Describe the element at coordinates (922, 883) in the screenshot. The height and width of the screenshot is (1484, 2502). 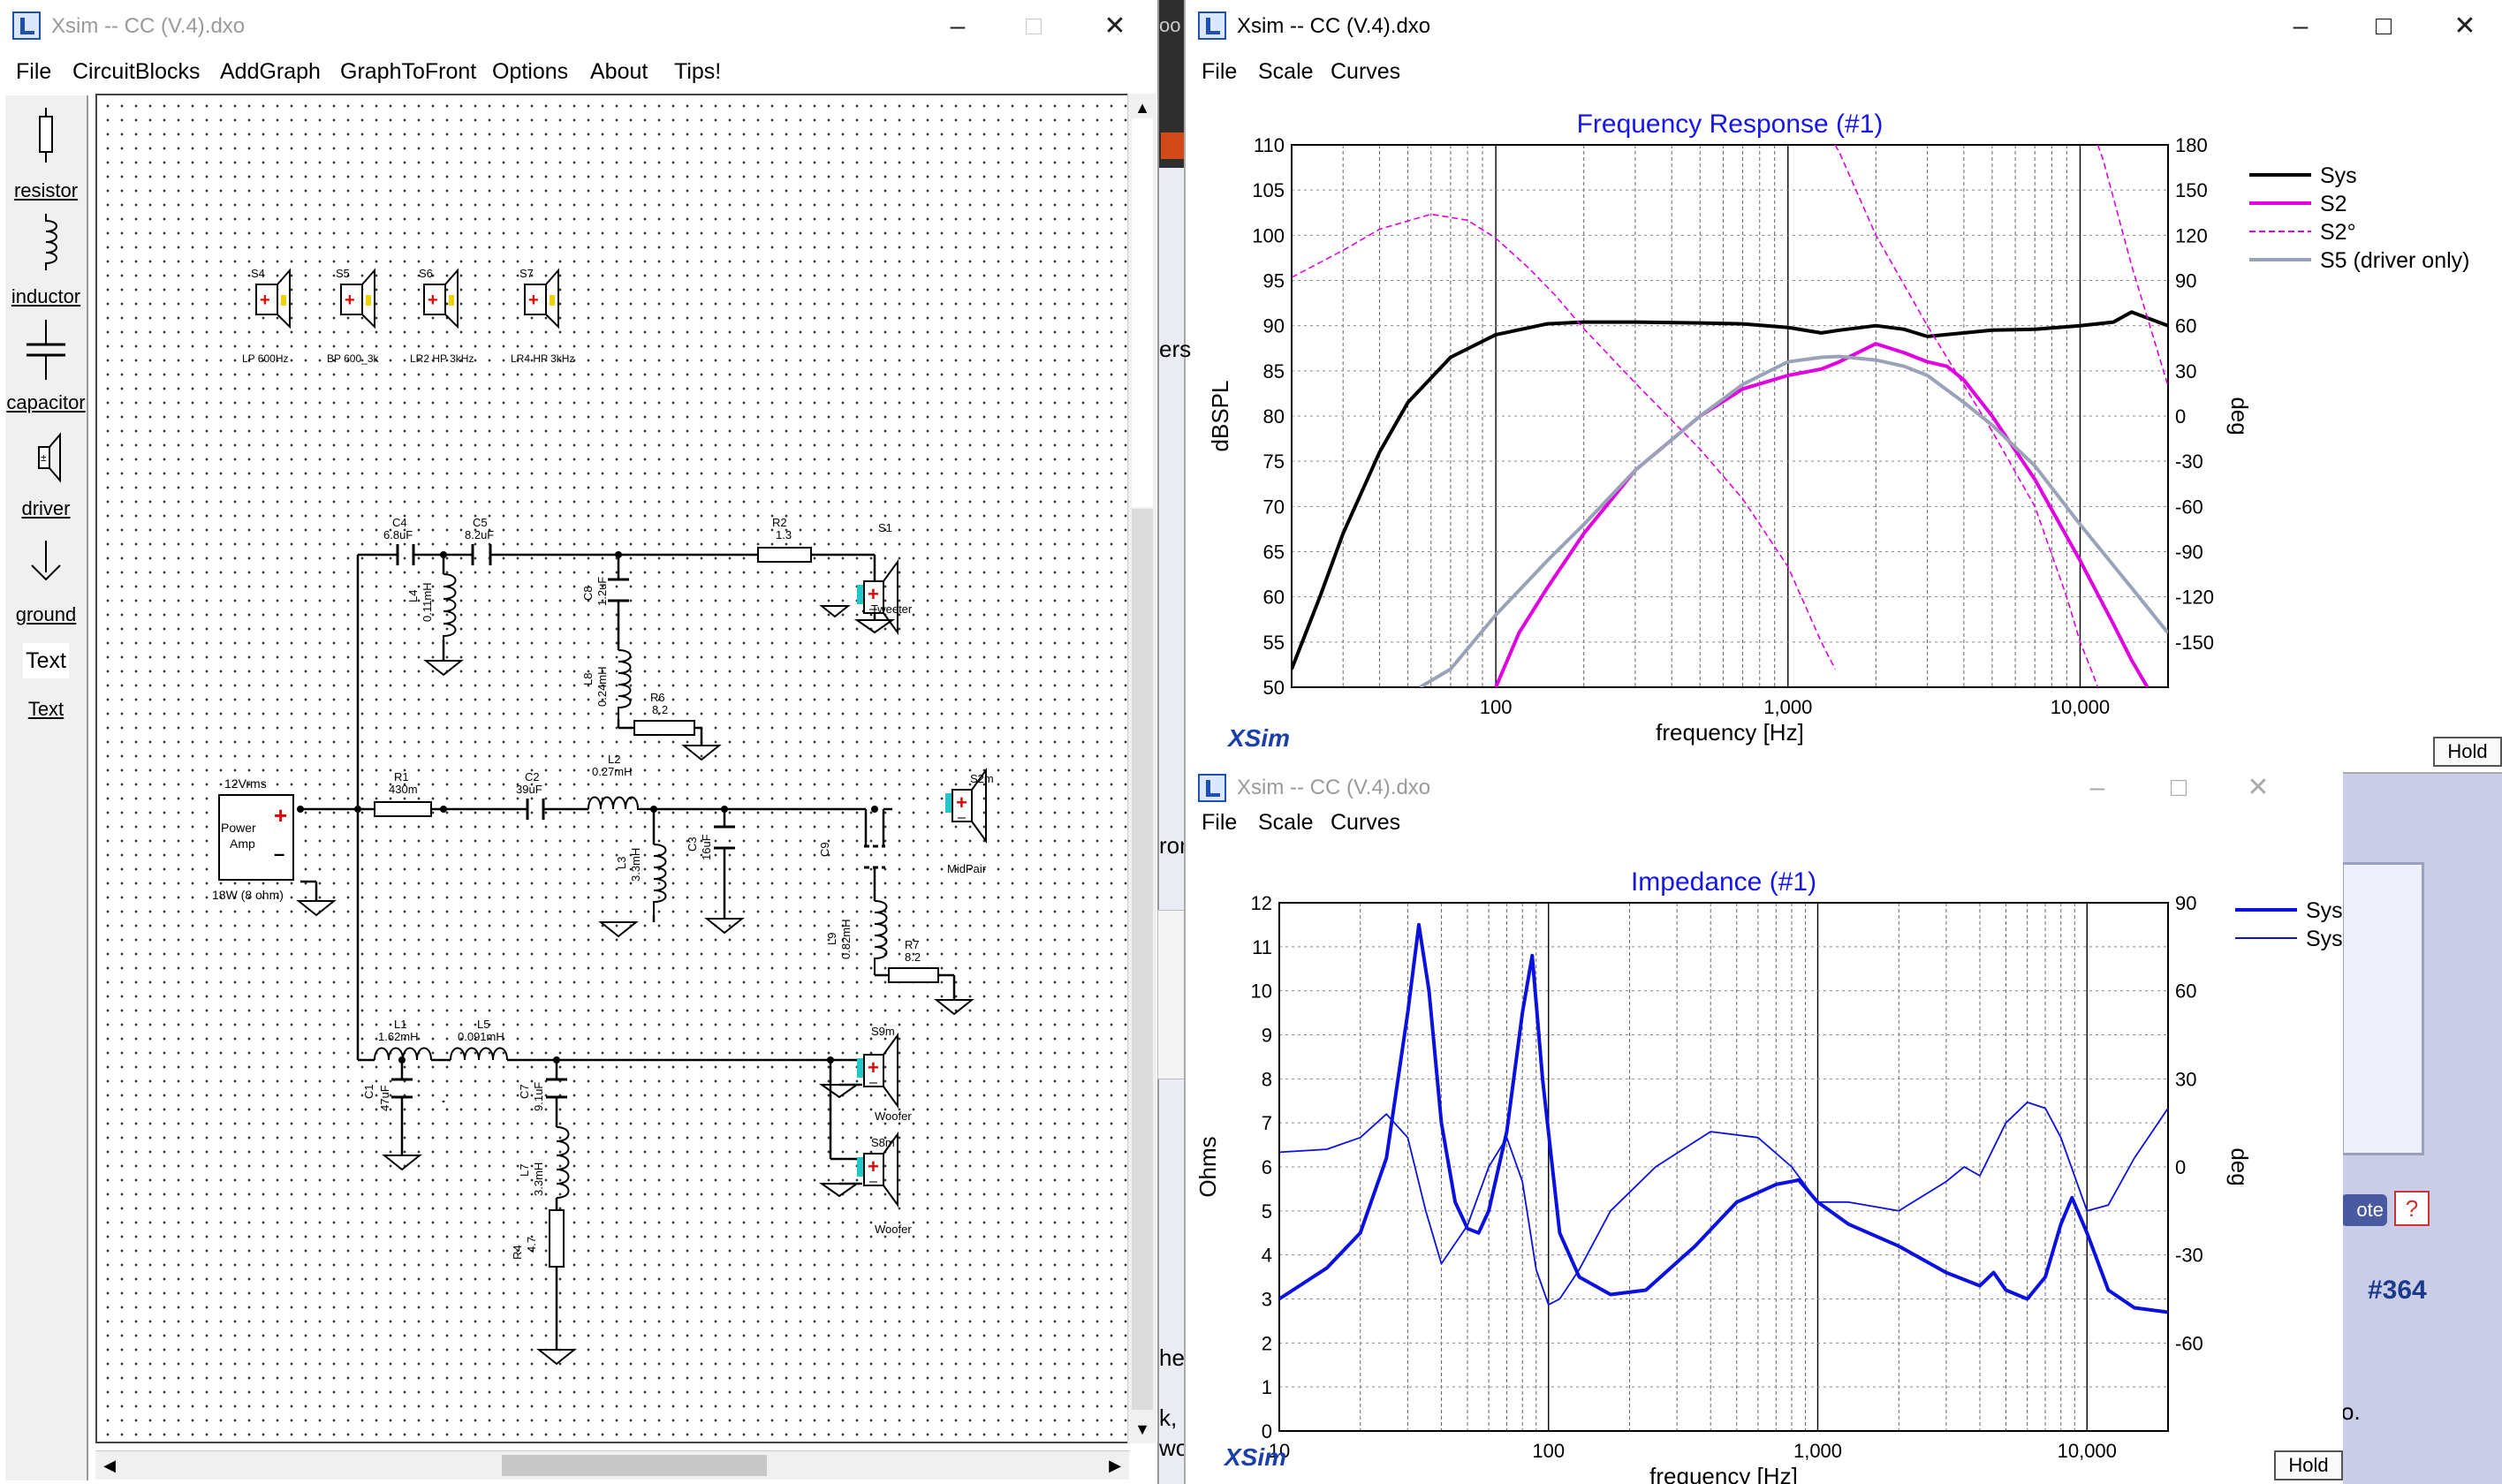
I see `driver-symbols: +– +– +– +–` at that location.